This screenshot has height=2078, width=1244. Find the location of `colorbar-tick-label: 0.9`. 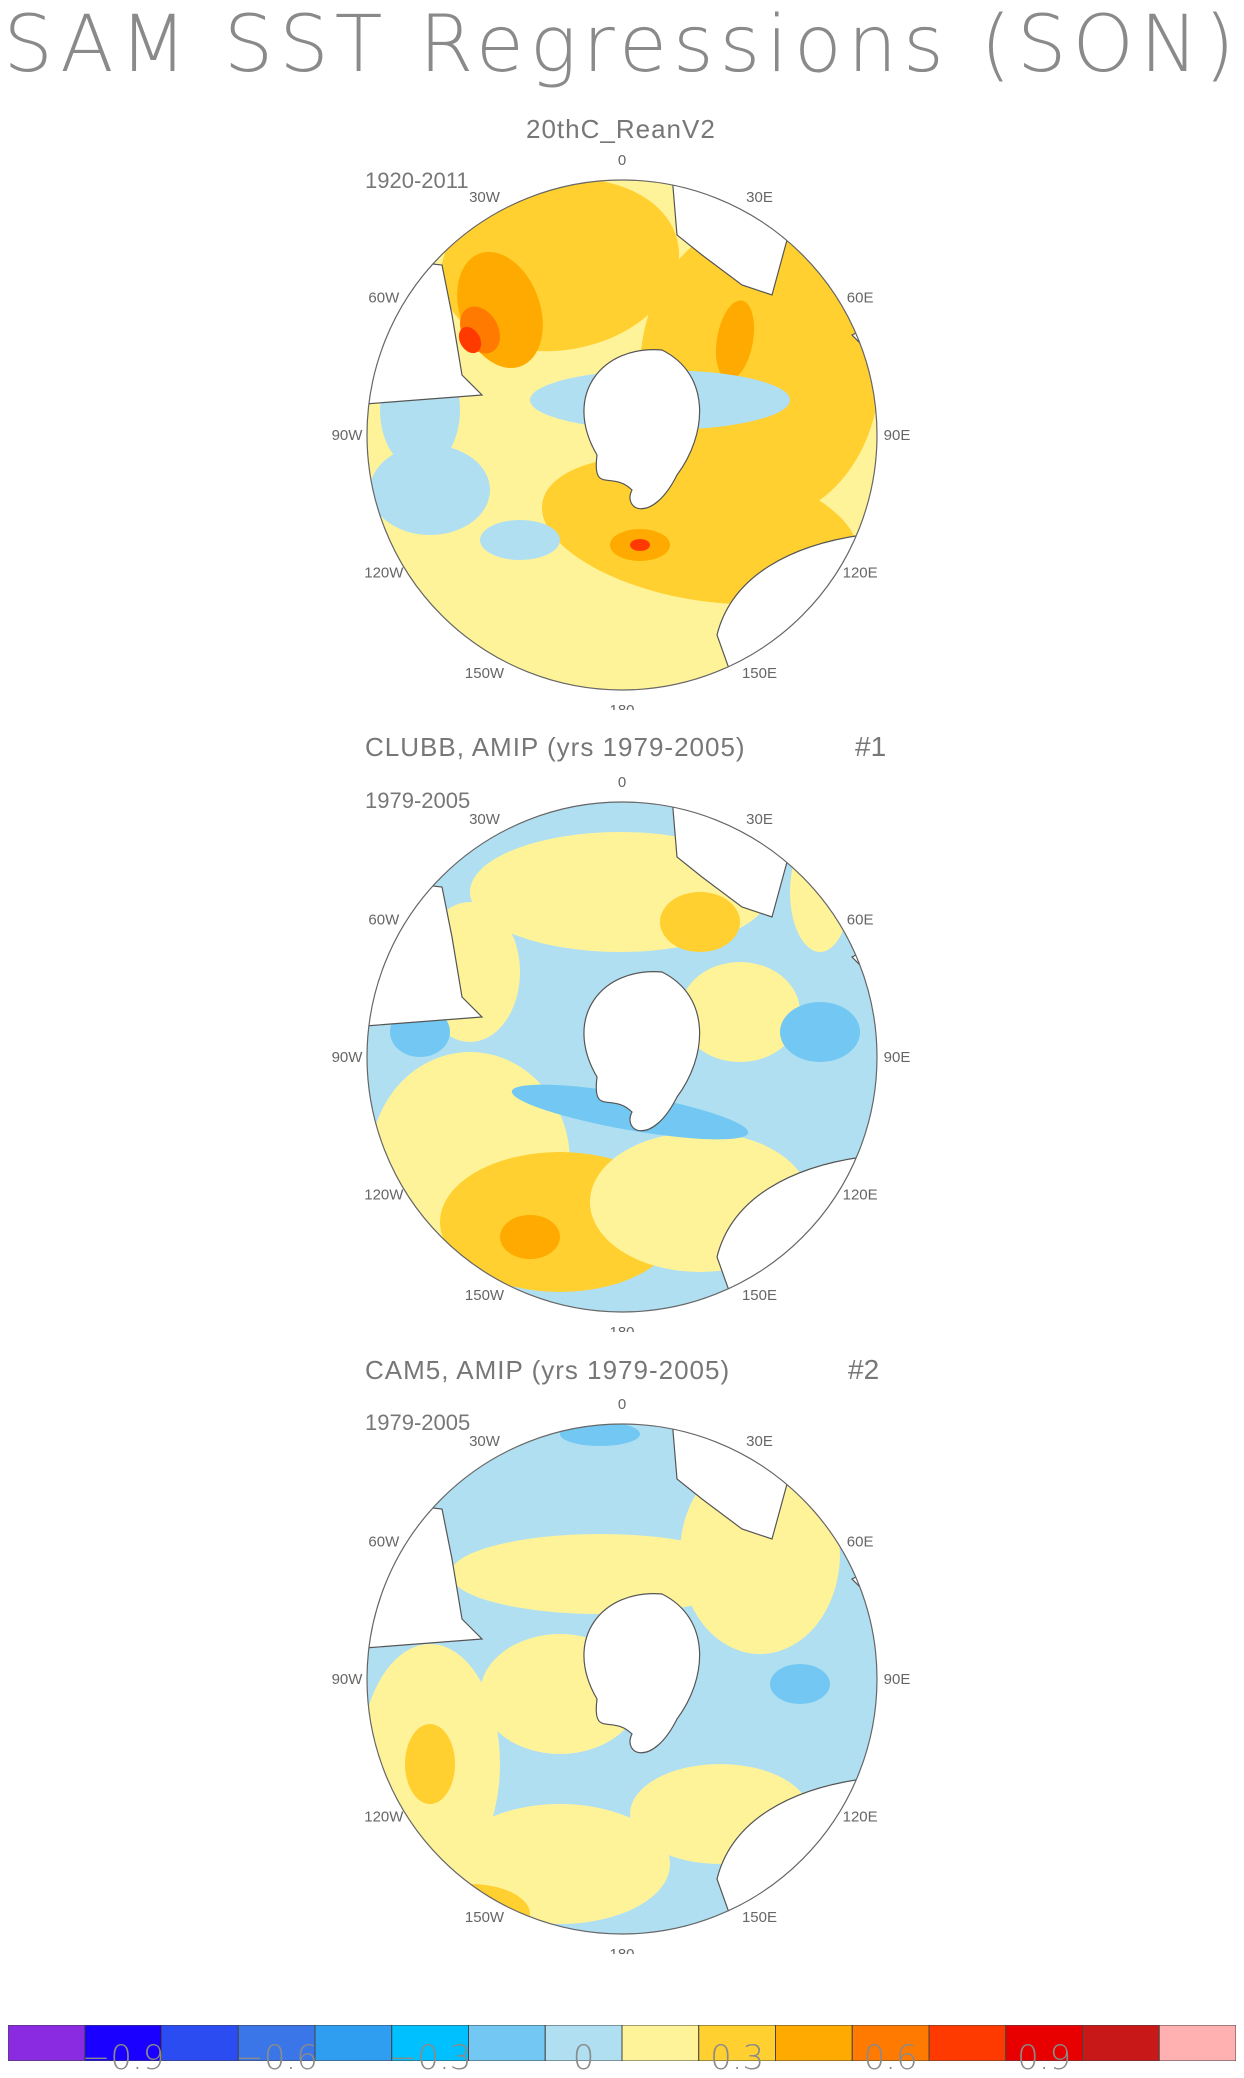

colorbar-tick-label: 0.9 is located at coordinates (1044, 2058).